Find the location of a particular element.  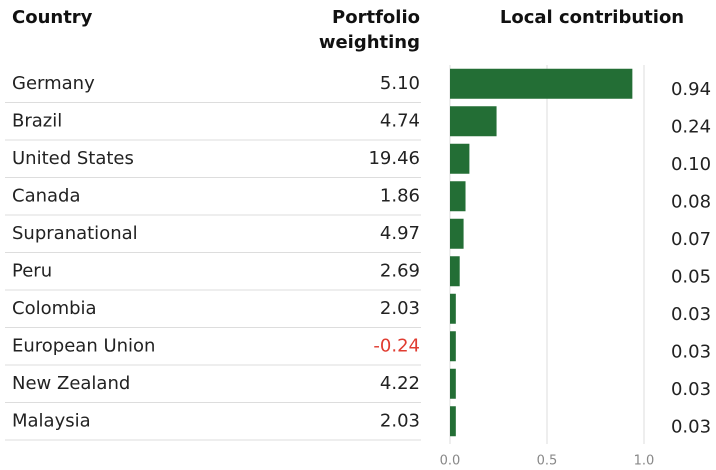

weighting-value: 2.69 is located at coordinates (400, 270).